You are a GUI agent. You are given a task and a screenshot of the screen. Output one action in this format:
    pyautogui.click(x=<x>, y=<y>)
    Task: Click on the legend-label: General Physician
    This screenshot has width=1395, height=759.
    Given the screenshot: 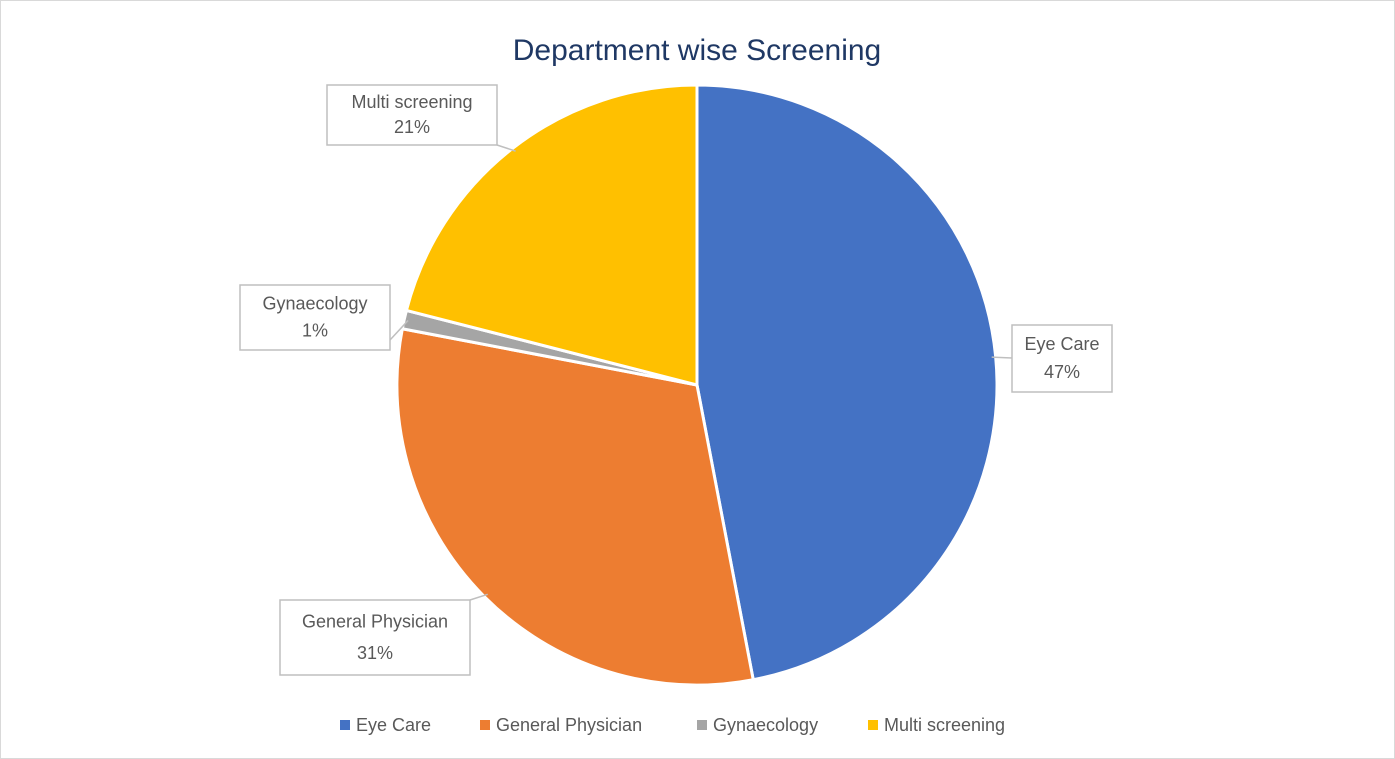 What is the action you would take?
    pyautogui.click(x=569, y=725)
    